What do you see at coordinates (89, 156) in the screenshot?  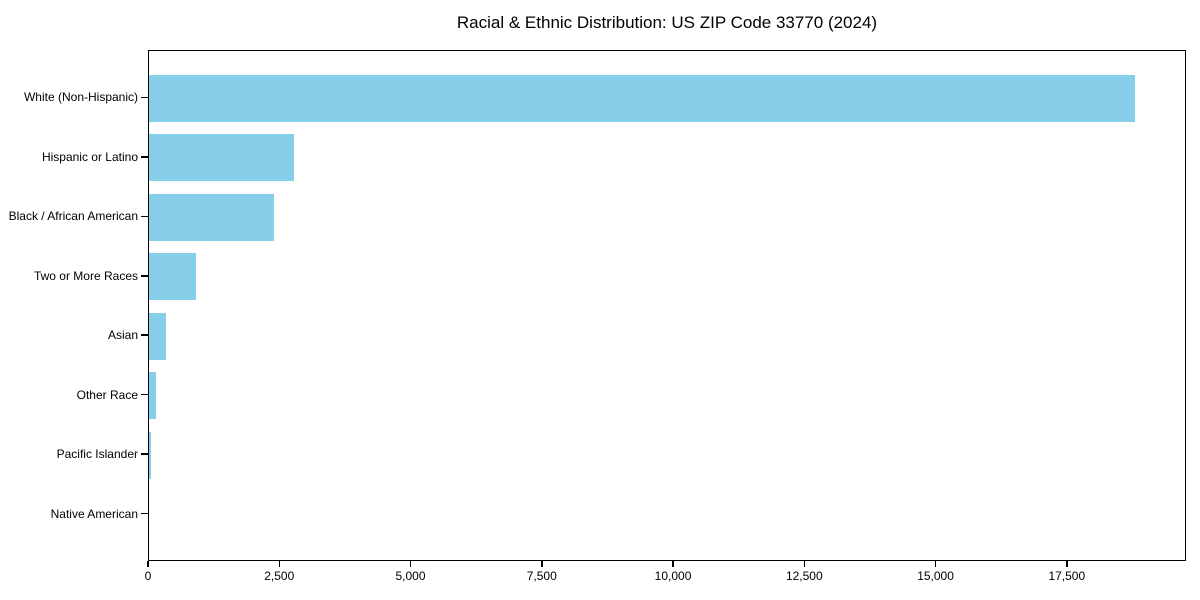 I see `y-axis-category-label: Hispanic or Latino` at bounding box center [89, 156].